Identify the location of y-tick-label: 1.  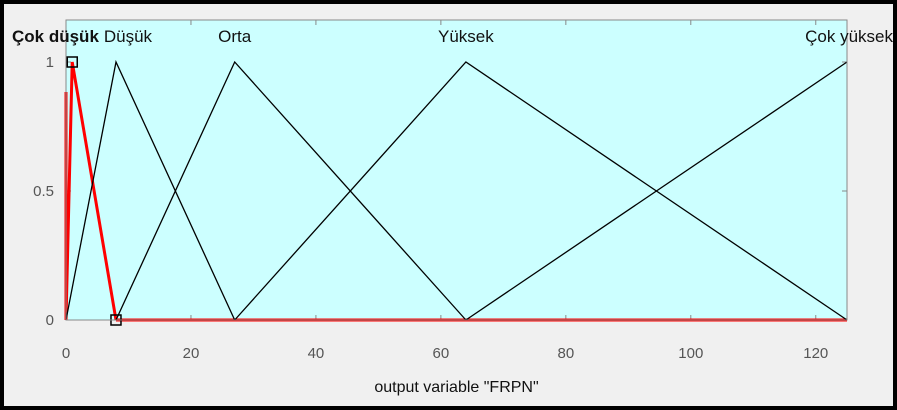
(50, 62).